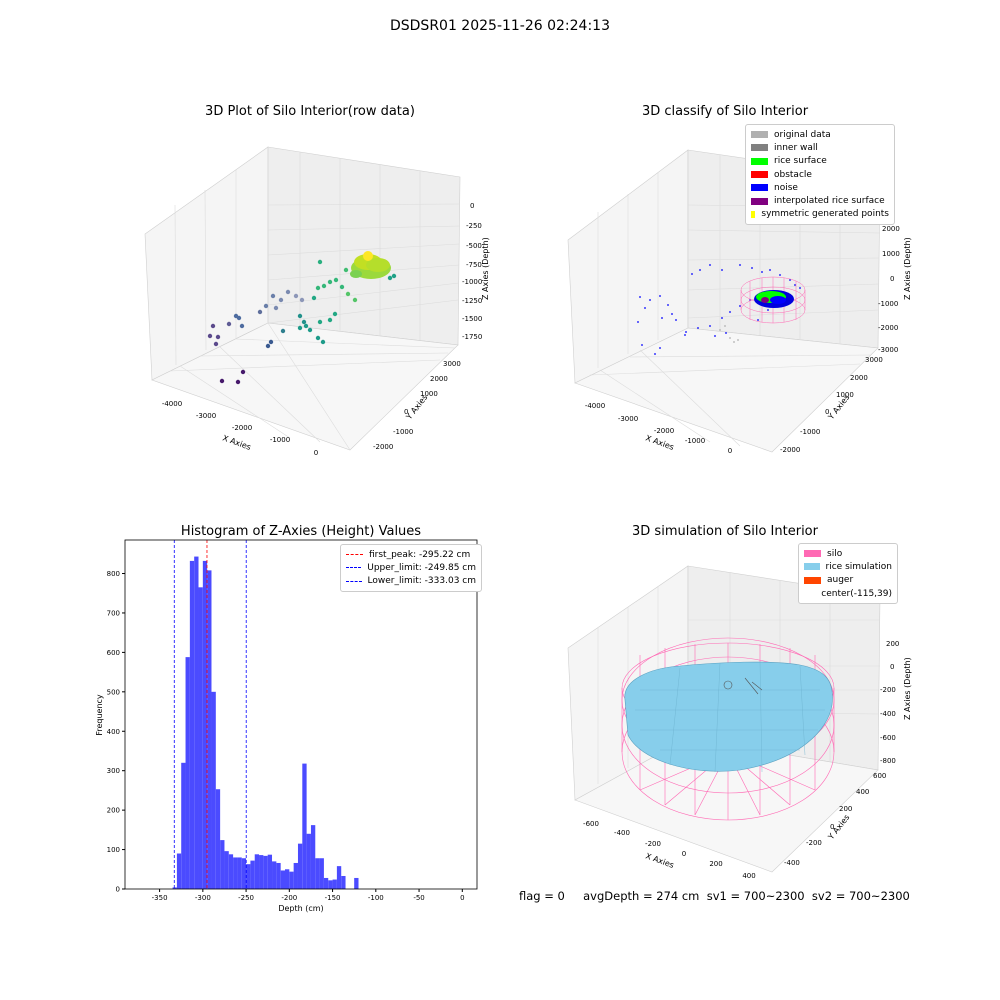 The image size is (1000, 1000). What do you see at coordinates (728, 716) in the screenshot?
I see `rice-simulation-surface` at bounding box center [728, 716].